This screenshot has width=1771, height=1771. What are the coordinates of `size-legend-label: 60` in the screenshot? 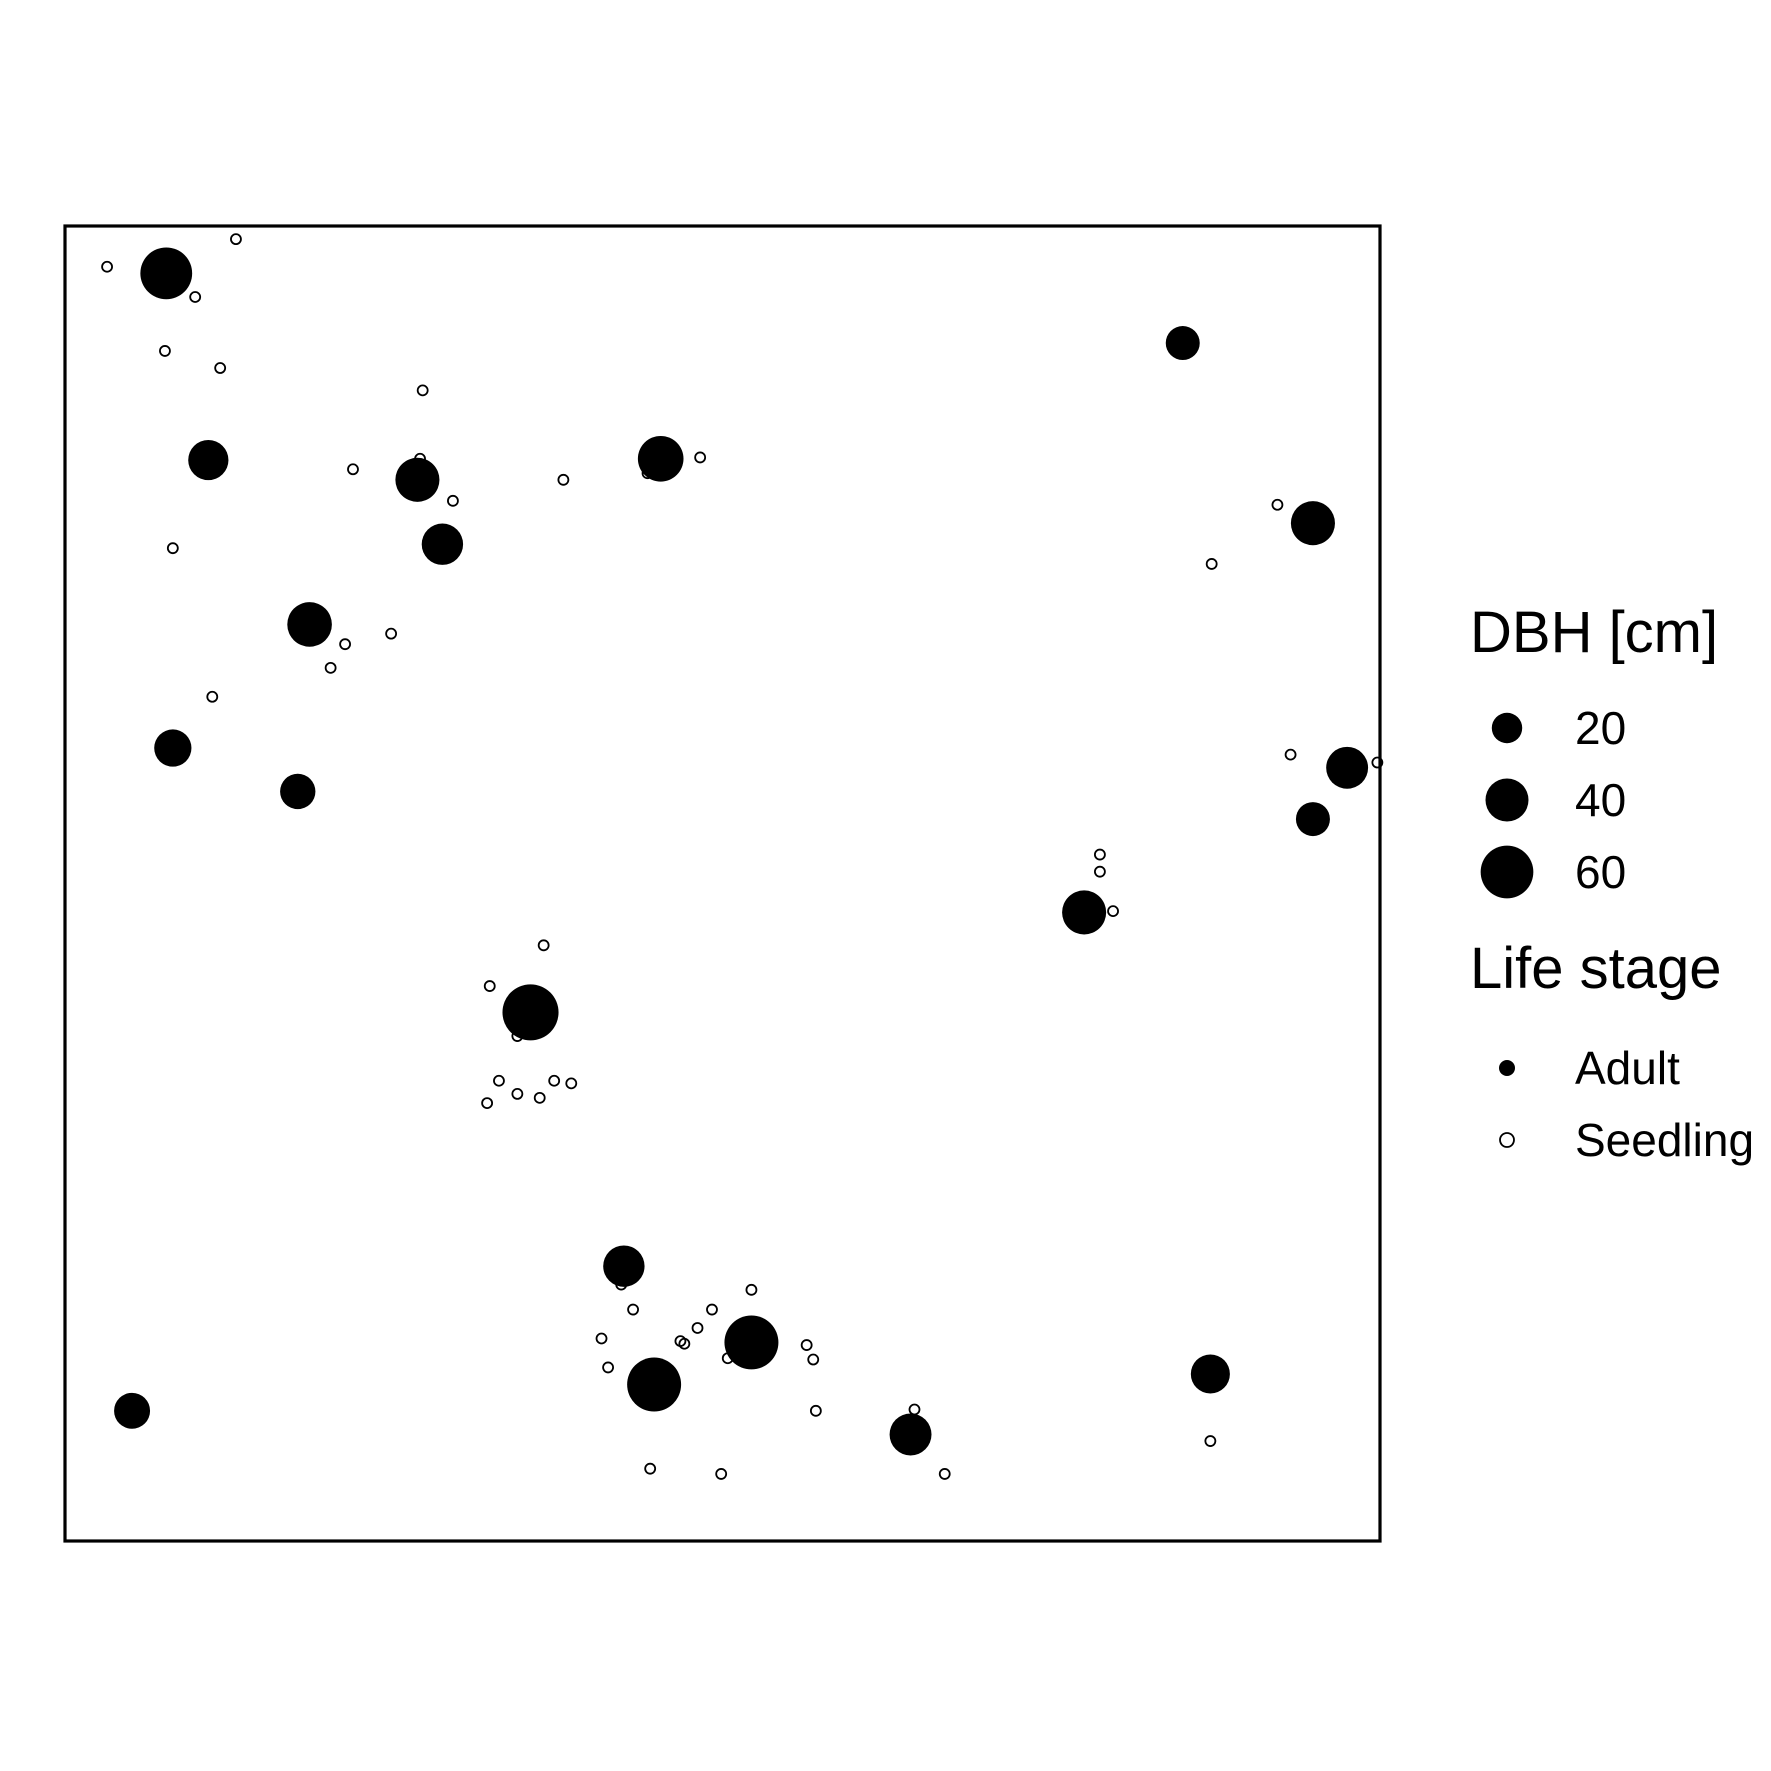 It's located at (1600, 872).